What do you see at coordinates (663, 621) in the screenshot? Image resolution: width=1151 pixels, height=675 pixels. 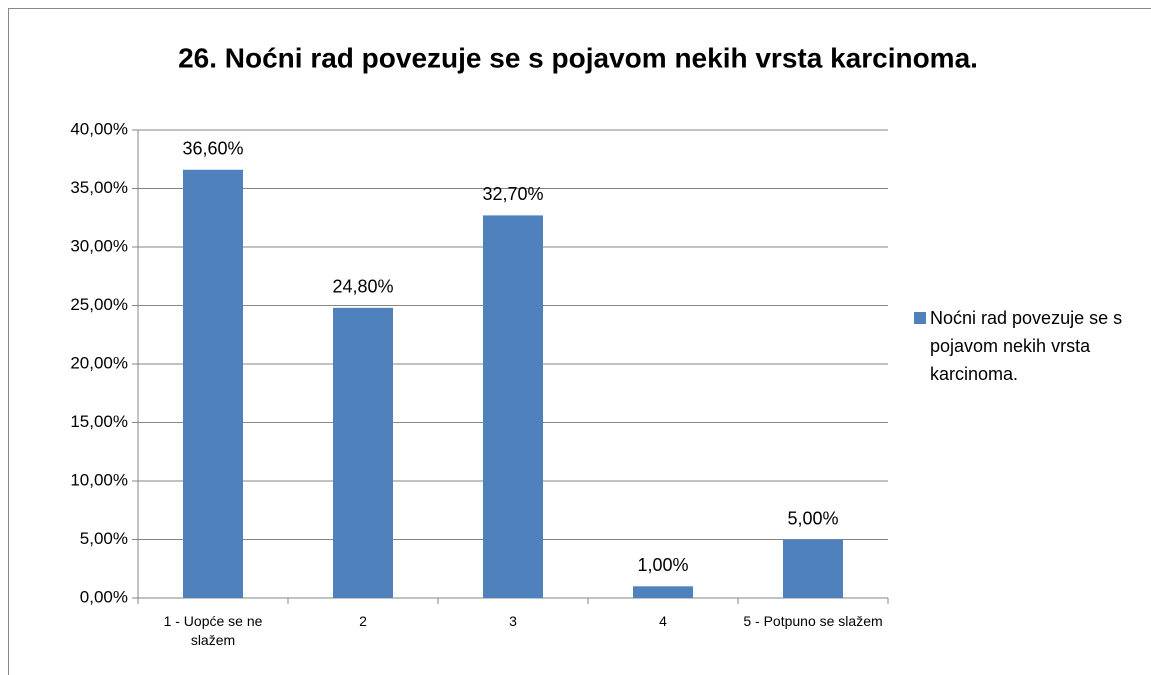 I see `x-tick-label: 4` at bounding box center [663, 621].